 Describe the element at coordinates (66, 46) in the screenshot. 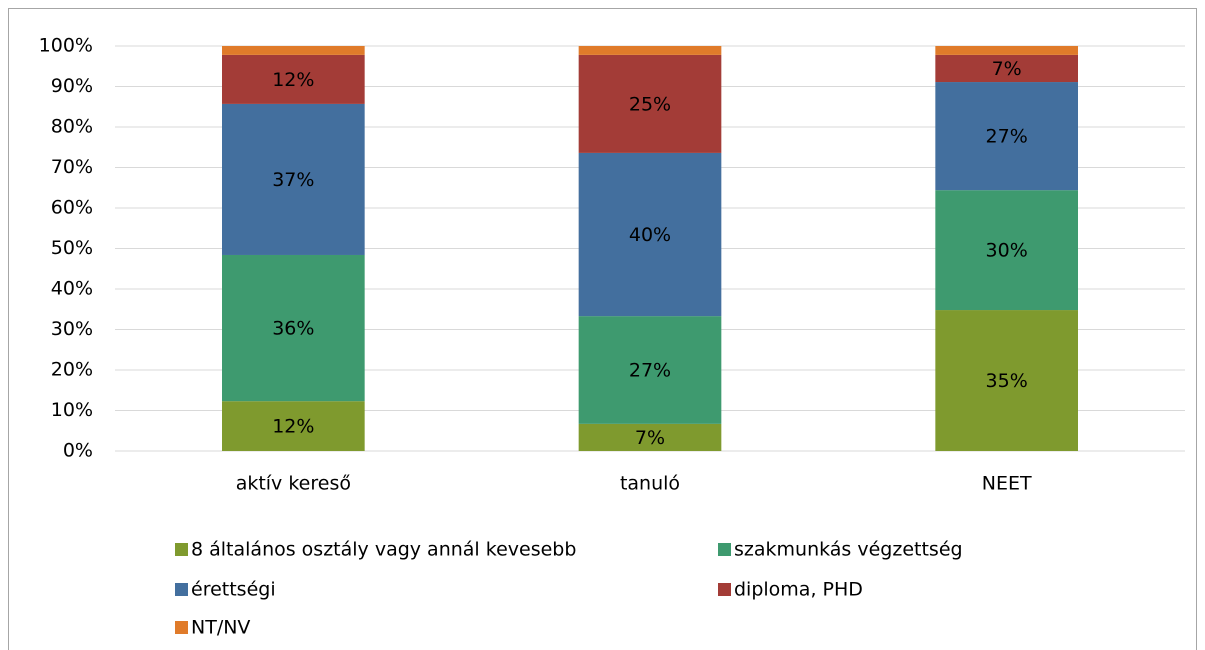

I see `y-tick-label: 100%` at that location.